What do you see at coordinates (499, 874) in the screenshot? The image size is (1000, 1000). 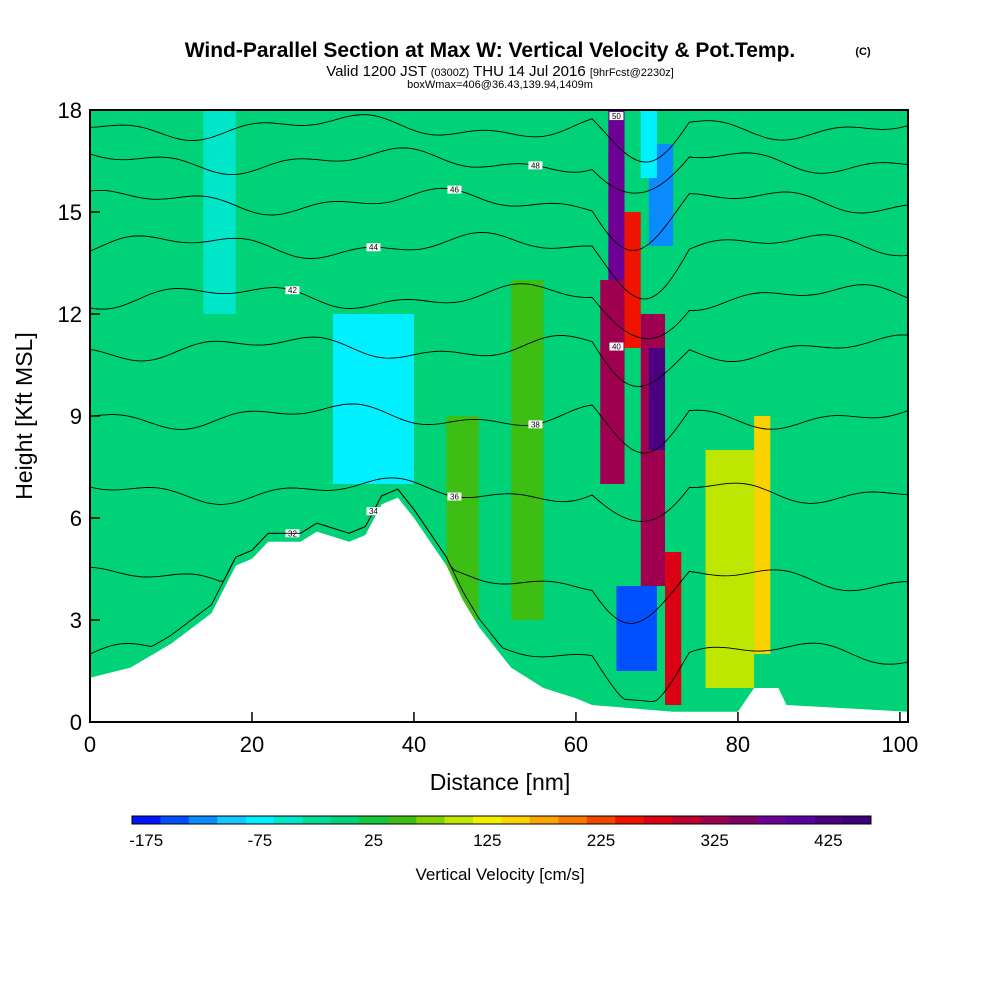 I see `colorbar-label: Vertical Velocity [cm/s]` at bounding box center [499, 874].